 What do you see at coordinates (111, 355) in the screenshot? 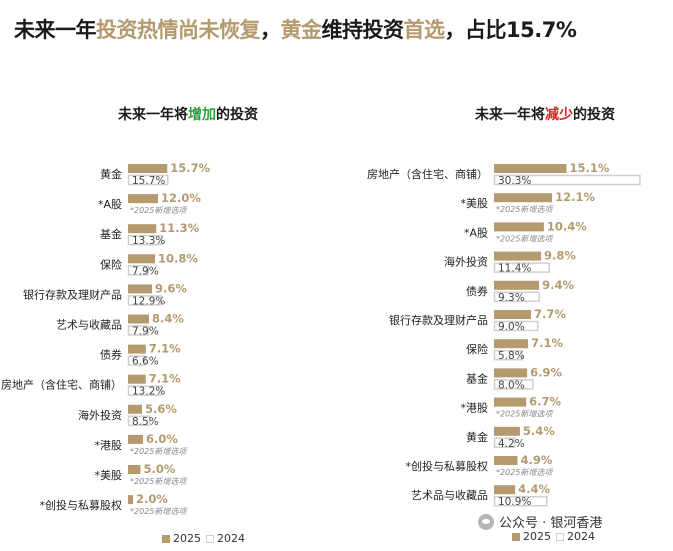
I see `left-category-label: 债券` at bounding box center [111, 355].